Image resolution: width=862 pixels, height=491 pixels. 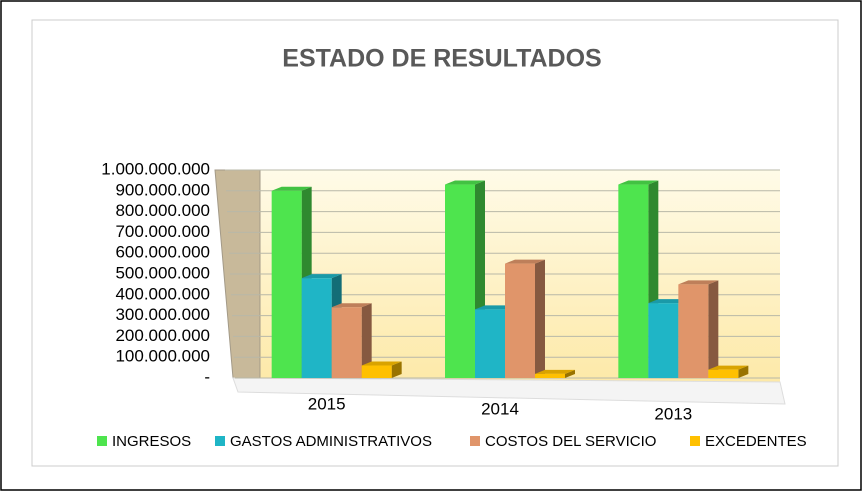 I want to click on y-tick-label: -, so click(x=207, y=376).